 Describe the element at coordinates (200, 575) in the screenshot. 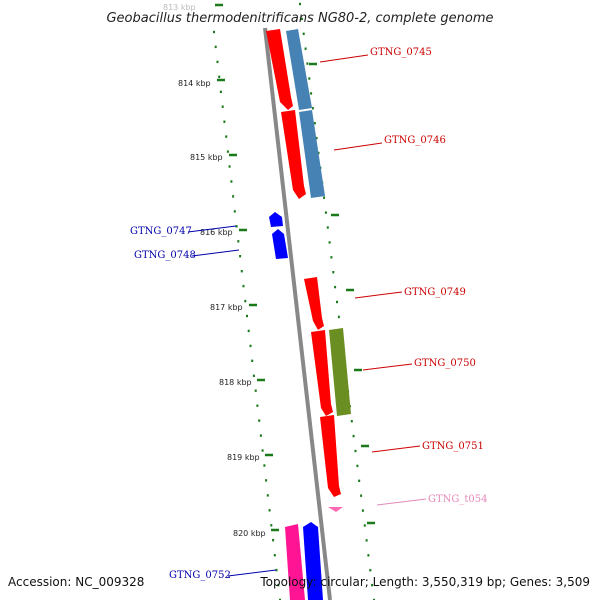

I see `gene-label-GTNG_0752: GTNG_0752` at that location.